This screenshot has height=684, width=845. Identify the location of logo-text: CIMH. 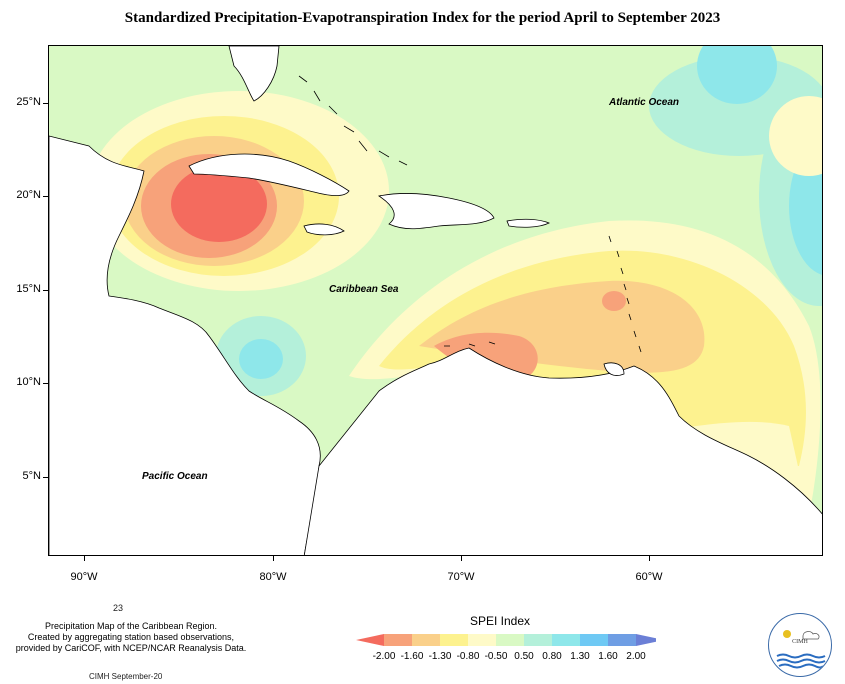
(800, 642).